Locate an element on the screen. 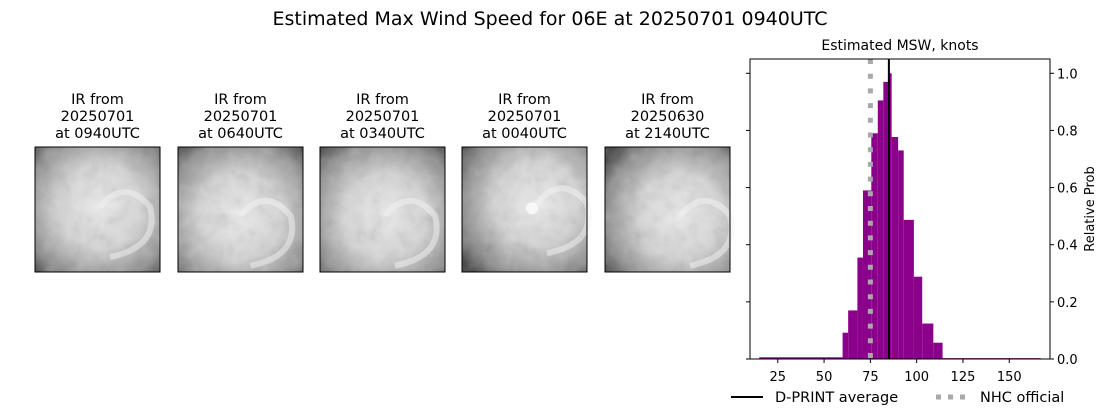 The height and width of the screenshot is (413, 1100). chart-title: Estimated MSW, knots is located at coordinates (899, 46).